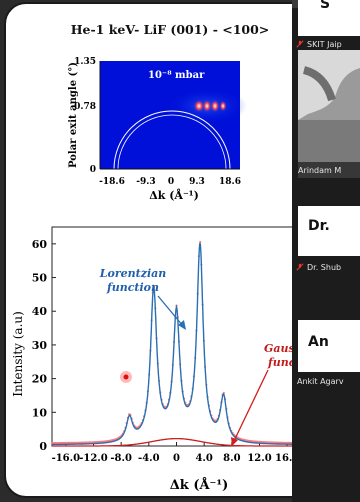 The height and width of the screenshot is (502, 360). I want to click on participant-initials: An, so click(318, 342).